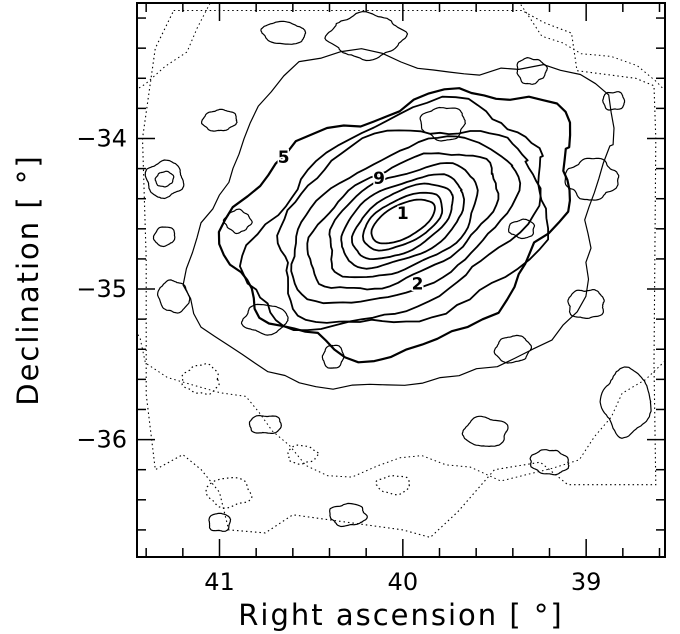 The height and width of the screenshot is (634, 680). What do you see at coordinates (101, 138) in the screenshot?
I see `y-tick-label: −34` at bounding box center [101, 138].